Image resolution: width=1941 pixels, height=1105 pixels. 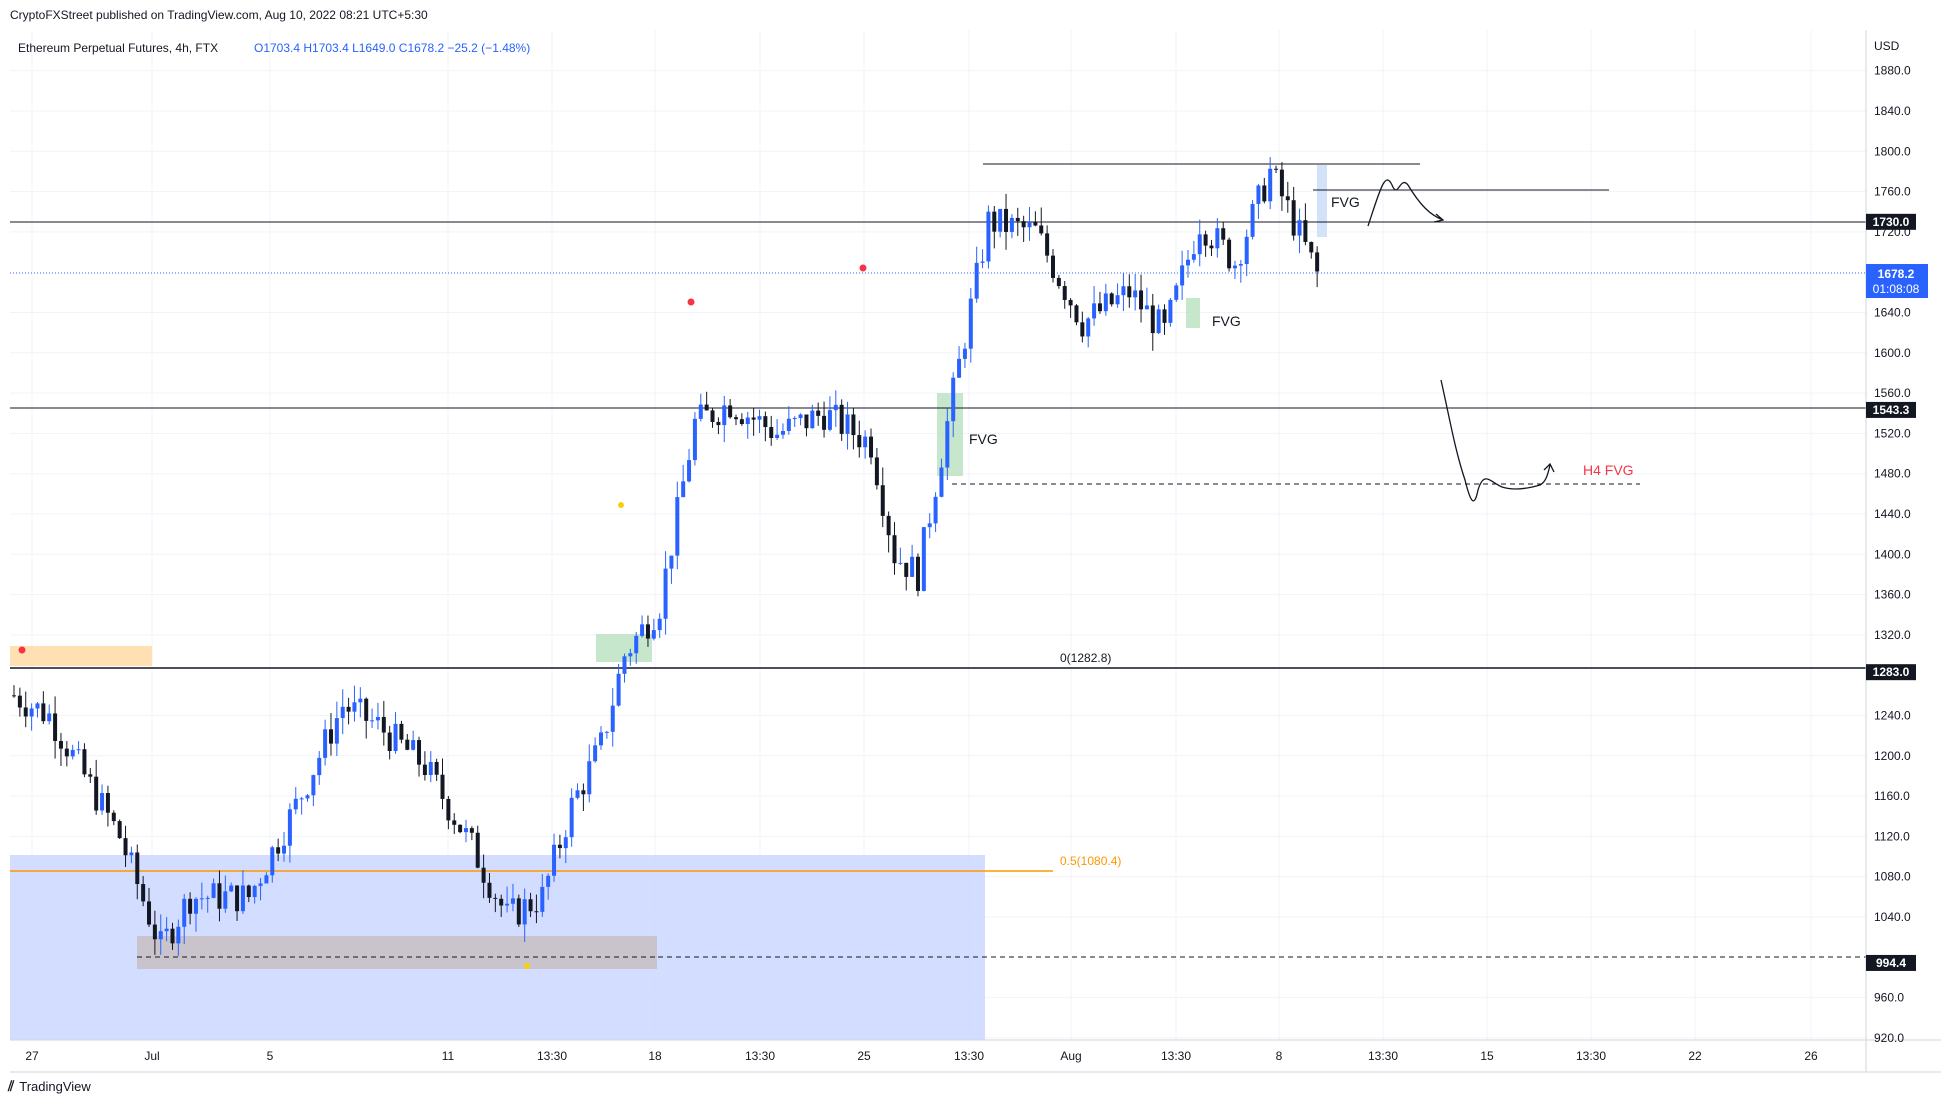 What do you see at coordinates (1608, 470) in the screenshot?
I see `h4-fvg-label: H4 FVG` at bounding box center [1608, 470].